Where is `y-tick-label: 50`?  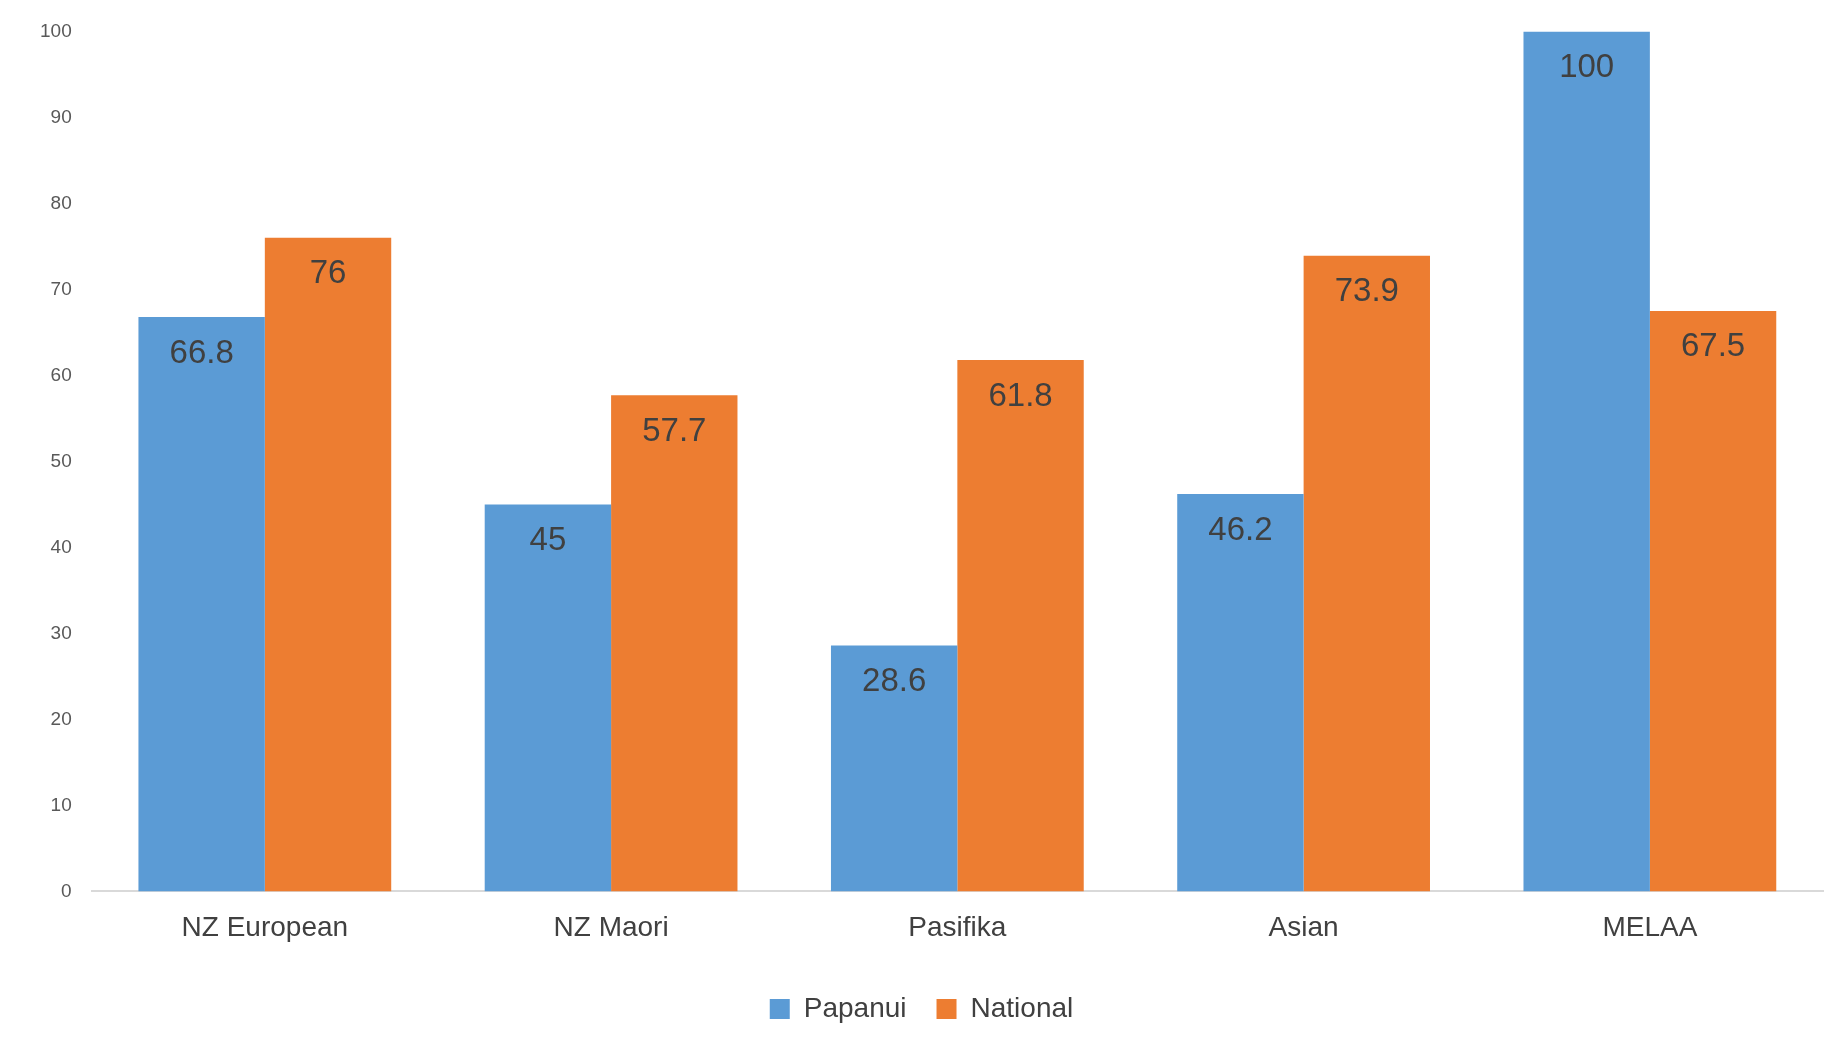 y-tick-label: 50 is located at coordinates (61, 460).